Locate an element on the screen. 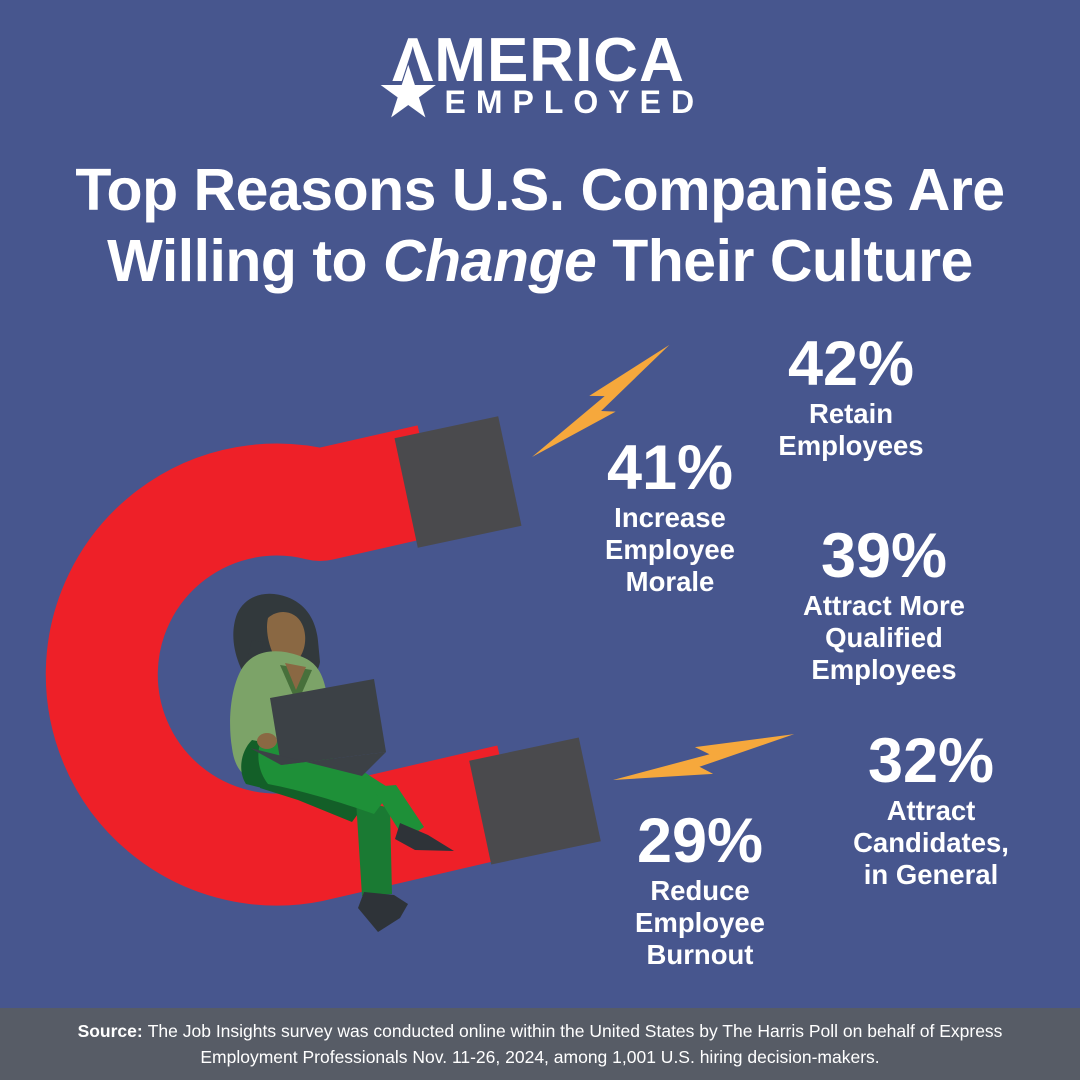 The image size is (1080, 1080). stat-retain-employees: 42% Retain Employees is located at coordinates (850, 397).